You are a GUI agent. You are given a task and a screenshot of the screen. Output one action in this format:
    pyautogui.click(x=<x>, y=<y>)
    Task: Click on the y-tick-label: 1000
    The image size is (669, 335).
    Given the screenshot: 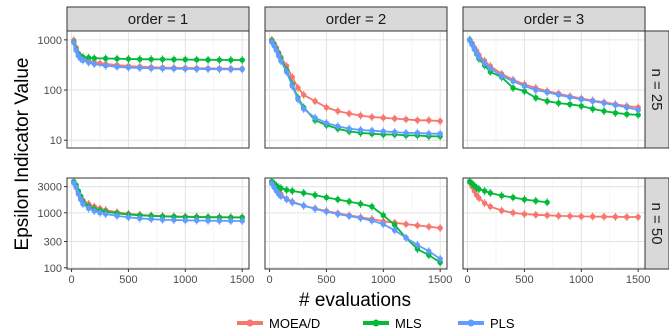 What is the action you would take?
    pyautogui.click(x=50, y=214)
    